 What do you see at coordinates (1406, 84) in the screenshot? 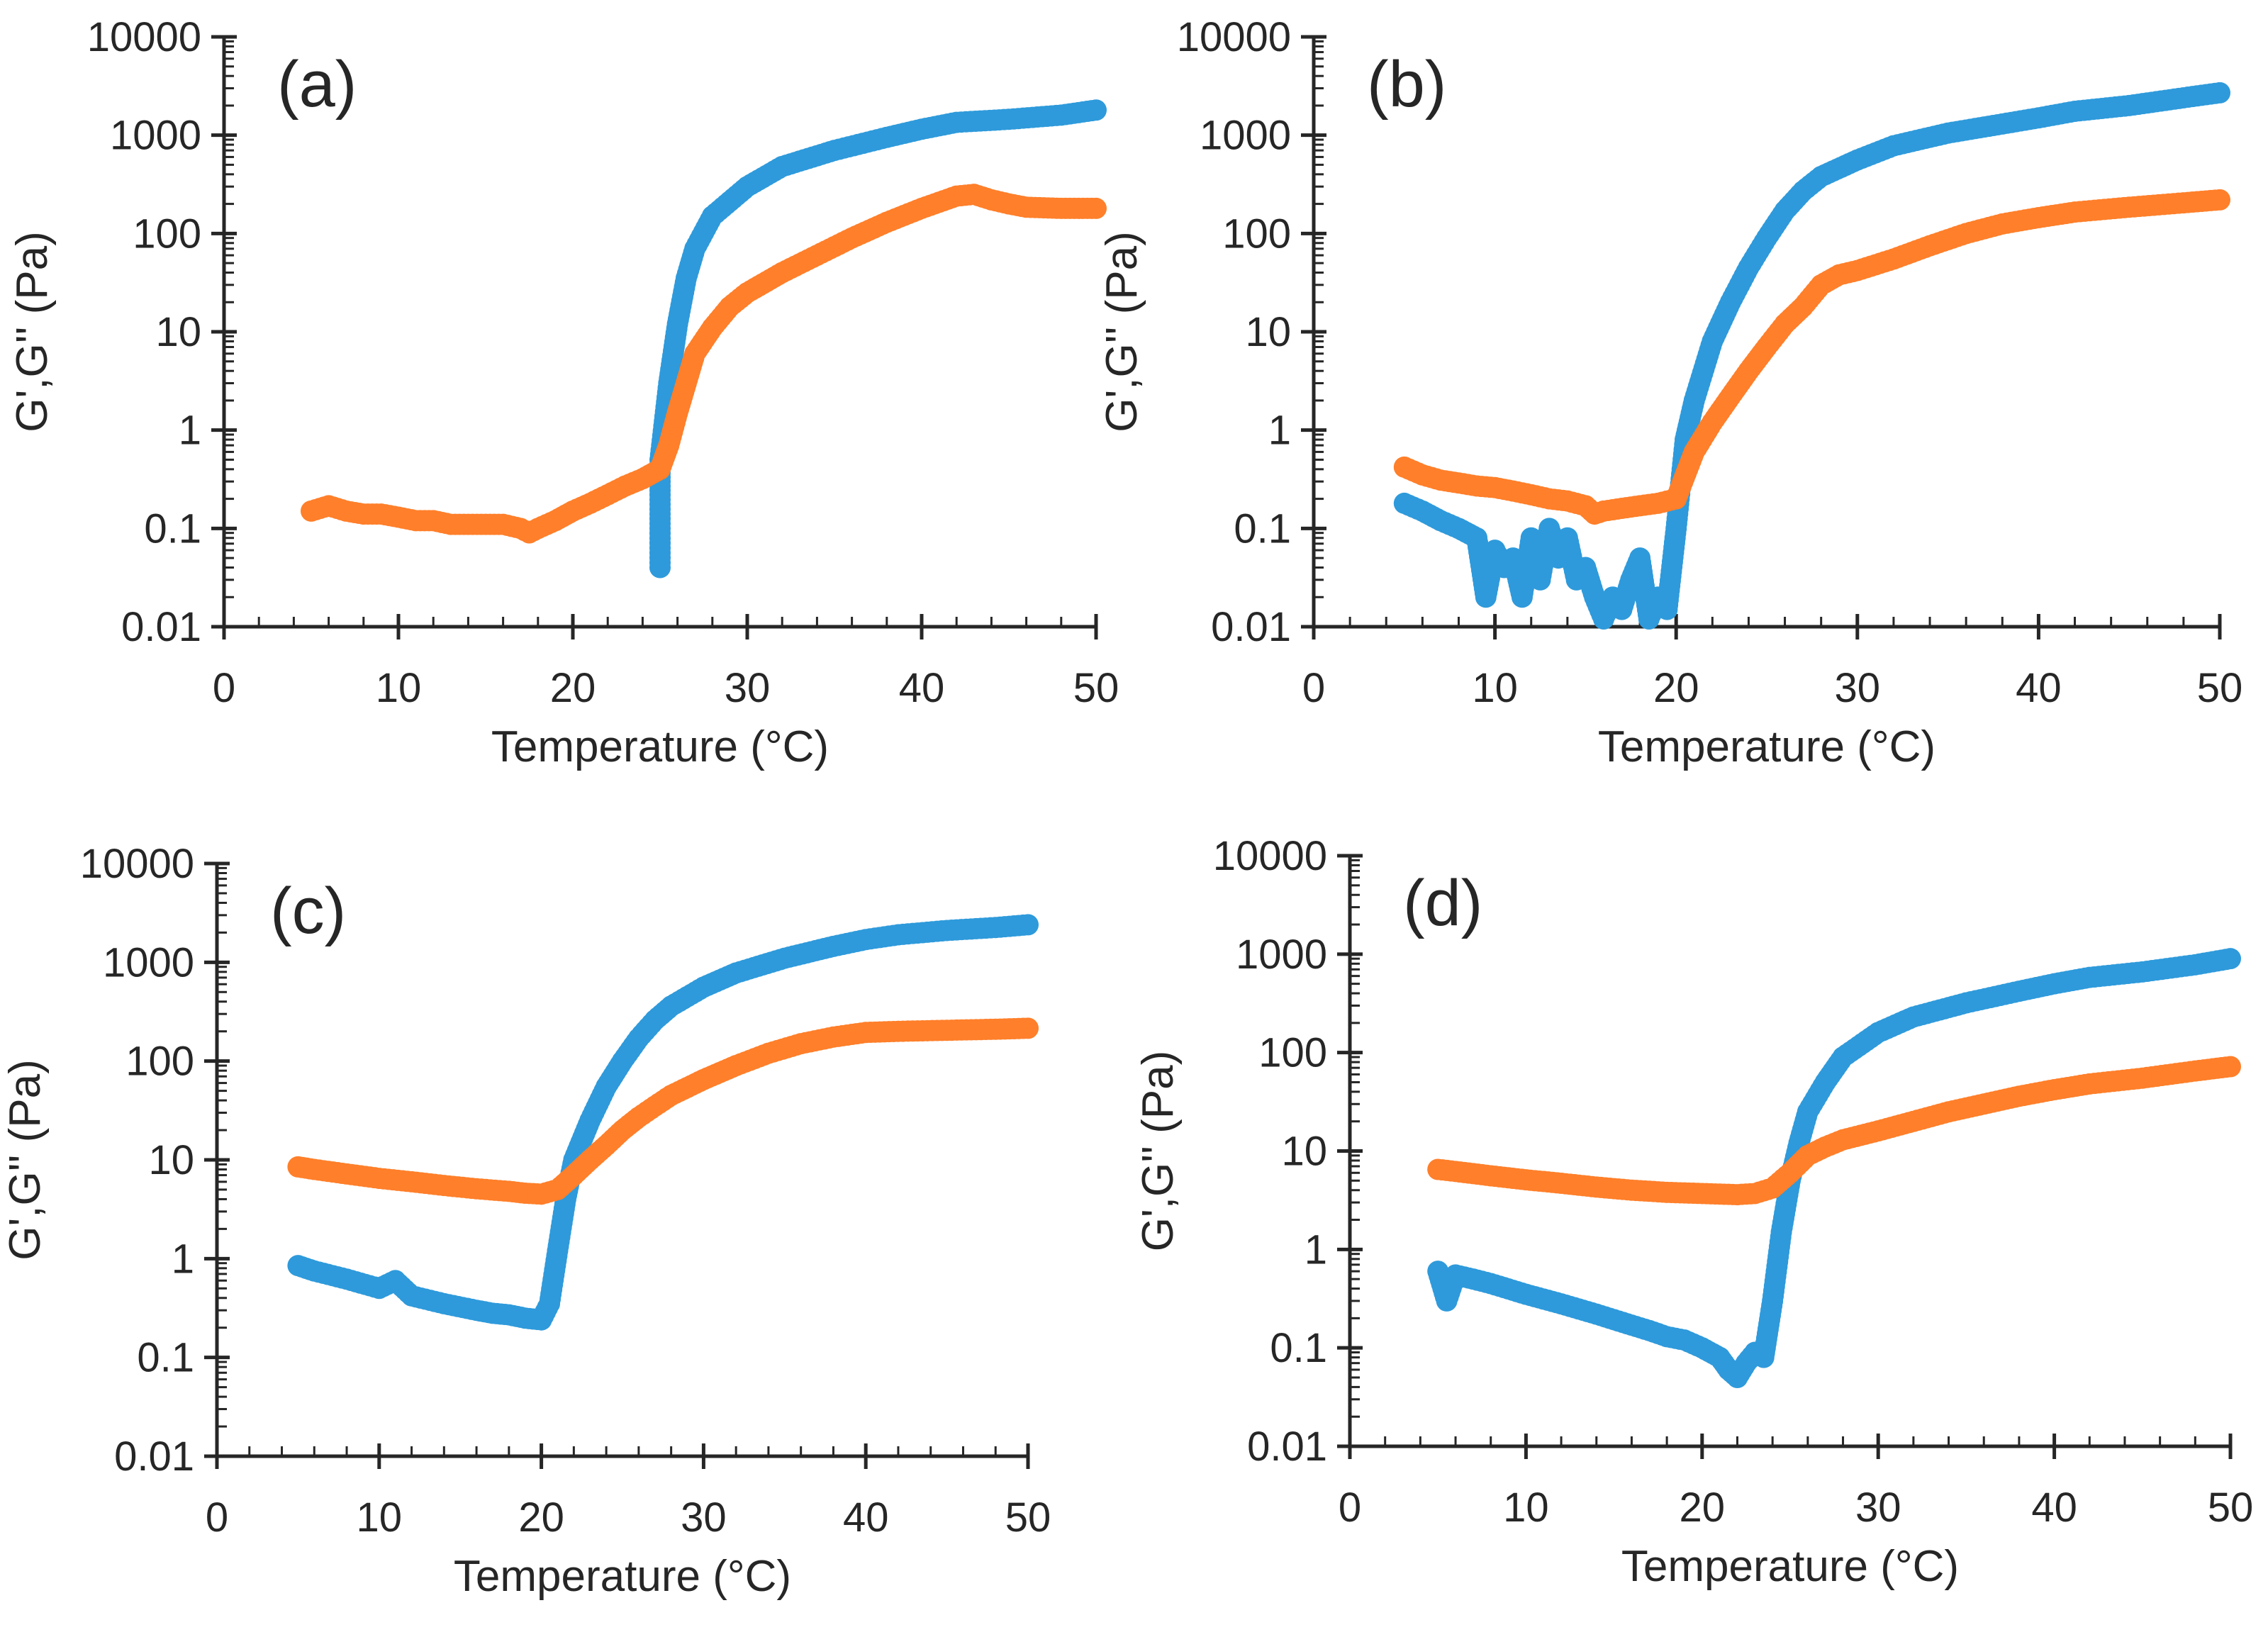
I see `panel-label: (b)` at bounding box center [1406, 84].